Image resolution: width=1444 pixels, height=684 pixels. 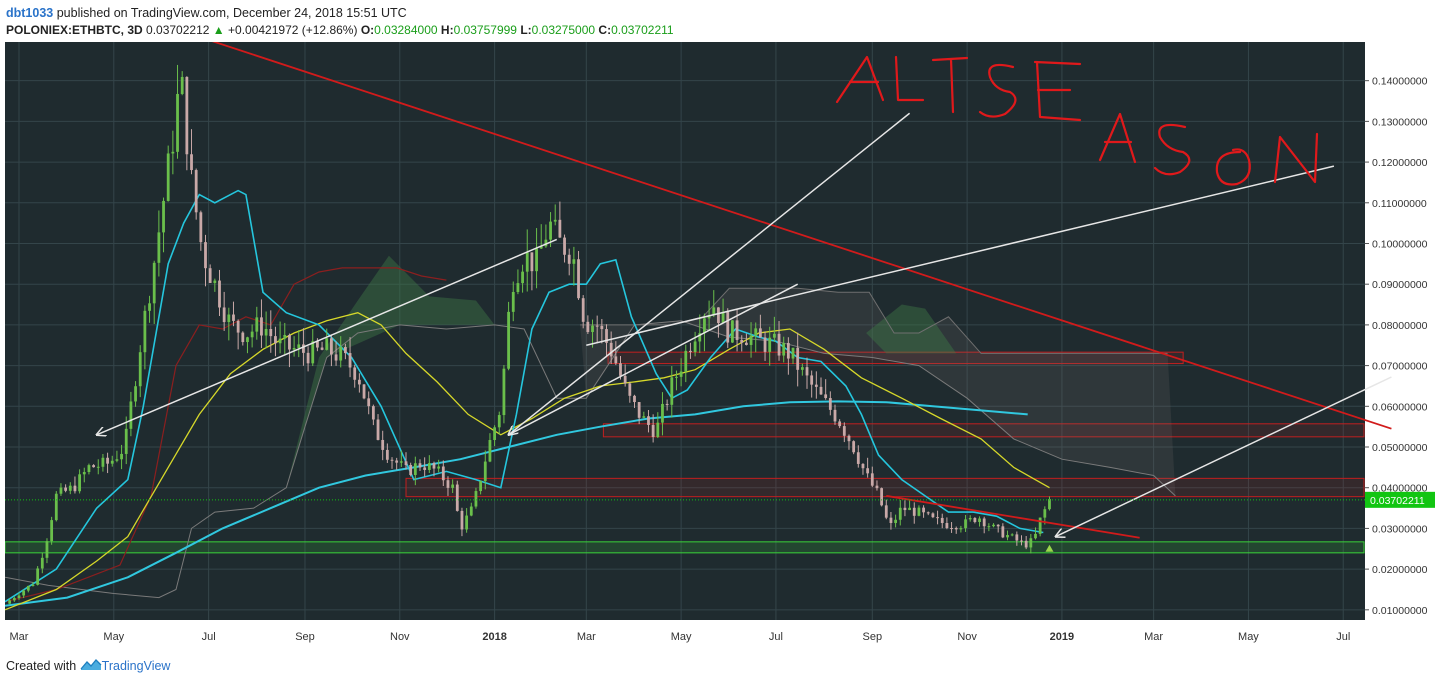 I want to click on current-price-marker: 0.03702211, so click(x=720, y=521).